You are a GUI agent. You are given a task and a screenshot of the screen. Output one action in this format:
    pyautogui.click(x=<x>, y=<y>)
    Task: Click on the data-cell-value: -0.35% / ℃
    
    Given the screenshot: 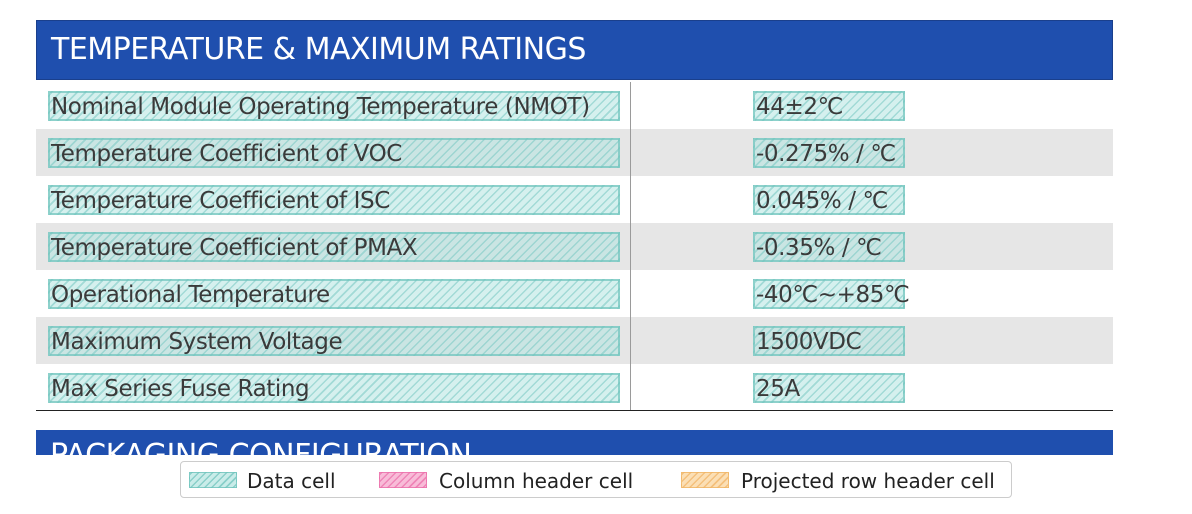 What is the action you would take?
    pyautogui.click(x=829, y=247)
    